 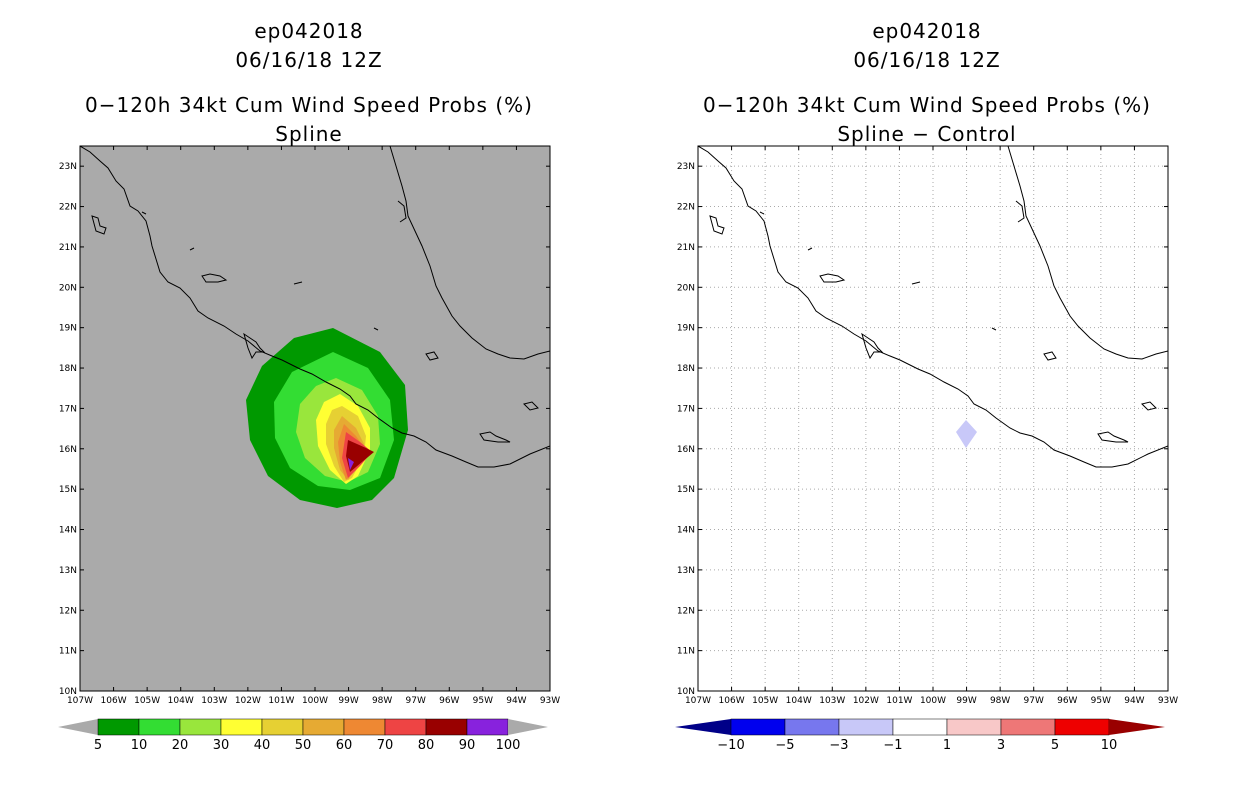 What do you see at coordinates (221, 745) in the screenshot?
I see `colorbar-label: 30` at bounding box center [221, 745].